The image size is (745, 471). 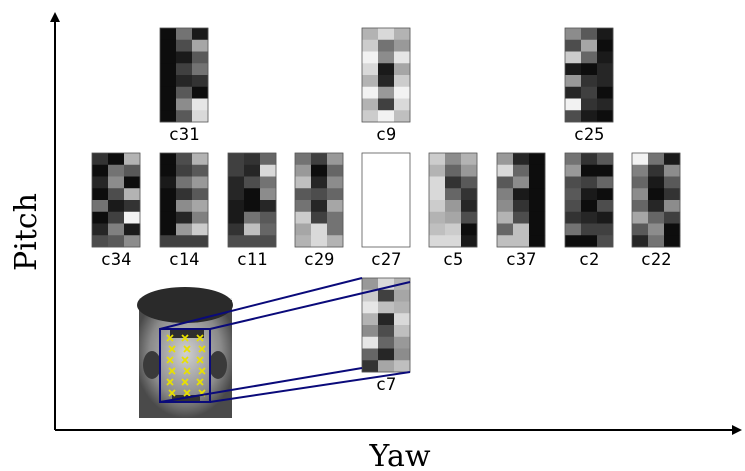 I want to click on projection-line, so click(x=310, y=387).